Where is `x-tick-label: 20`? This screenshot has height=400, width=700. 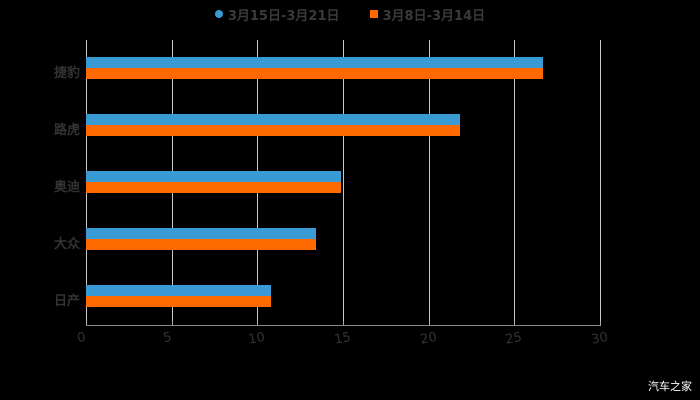
x-tick-label: 20 is located at coordinates (428, 339).